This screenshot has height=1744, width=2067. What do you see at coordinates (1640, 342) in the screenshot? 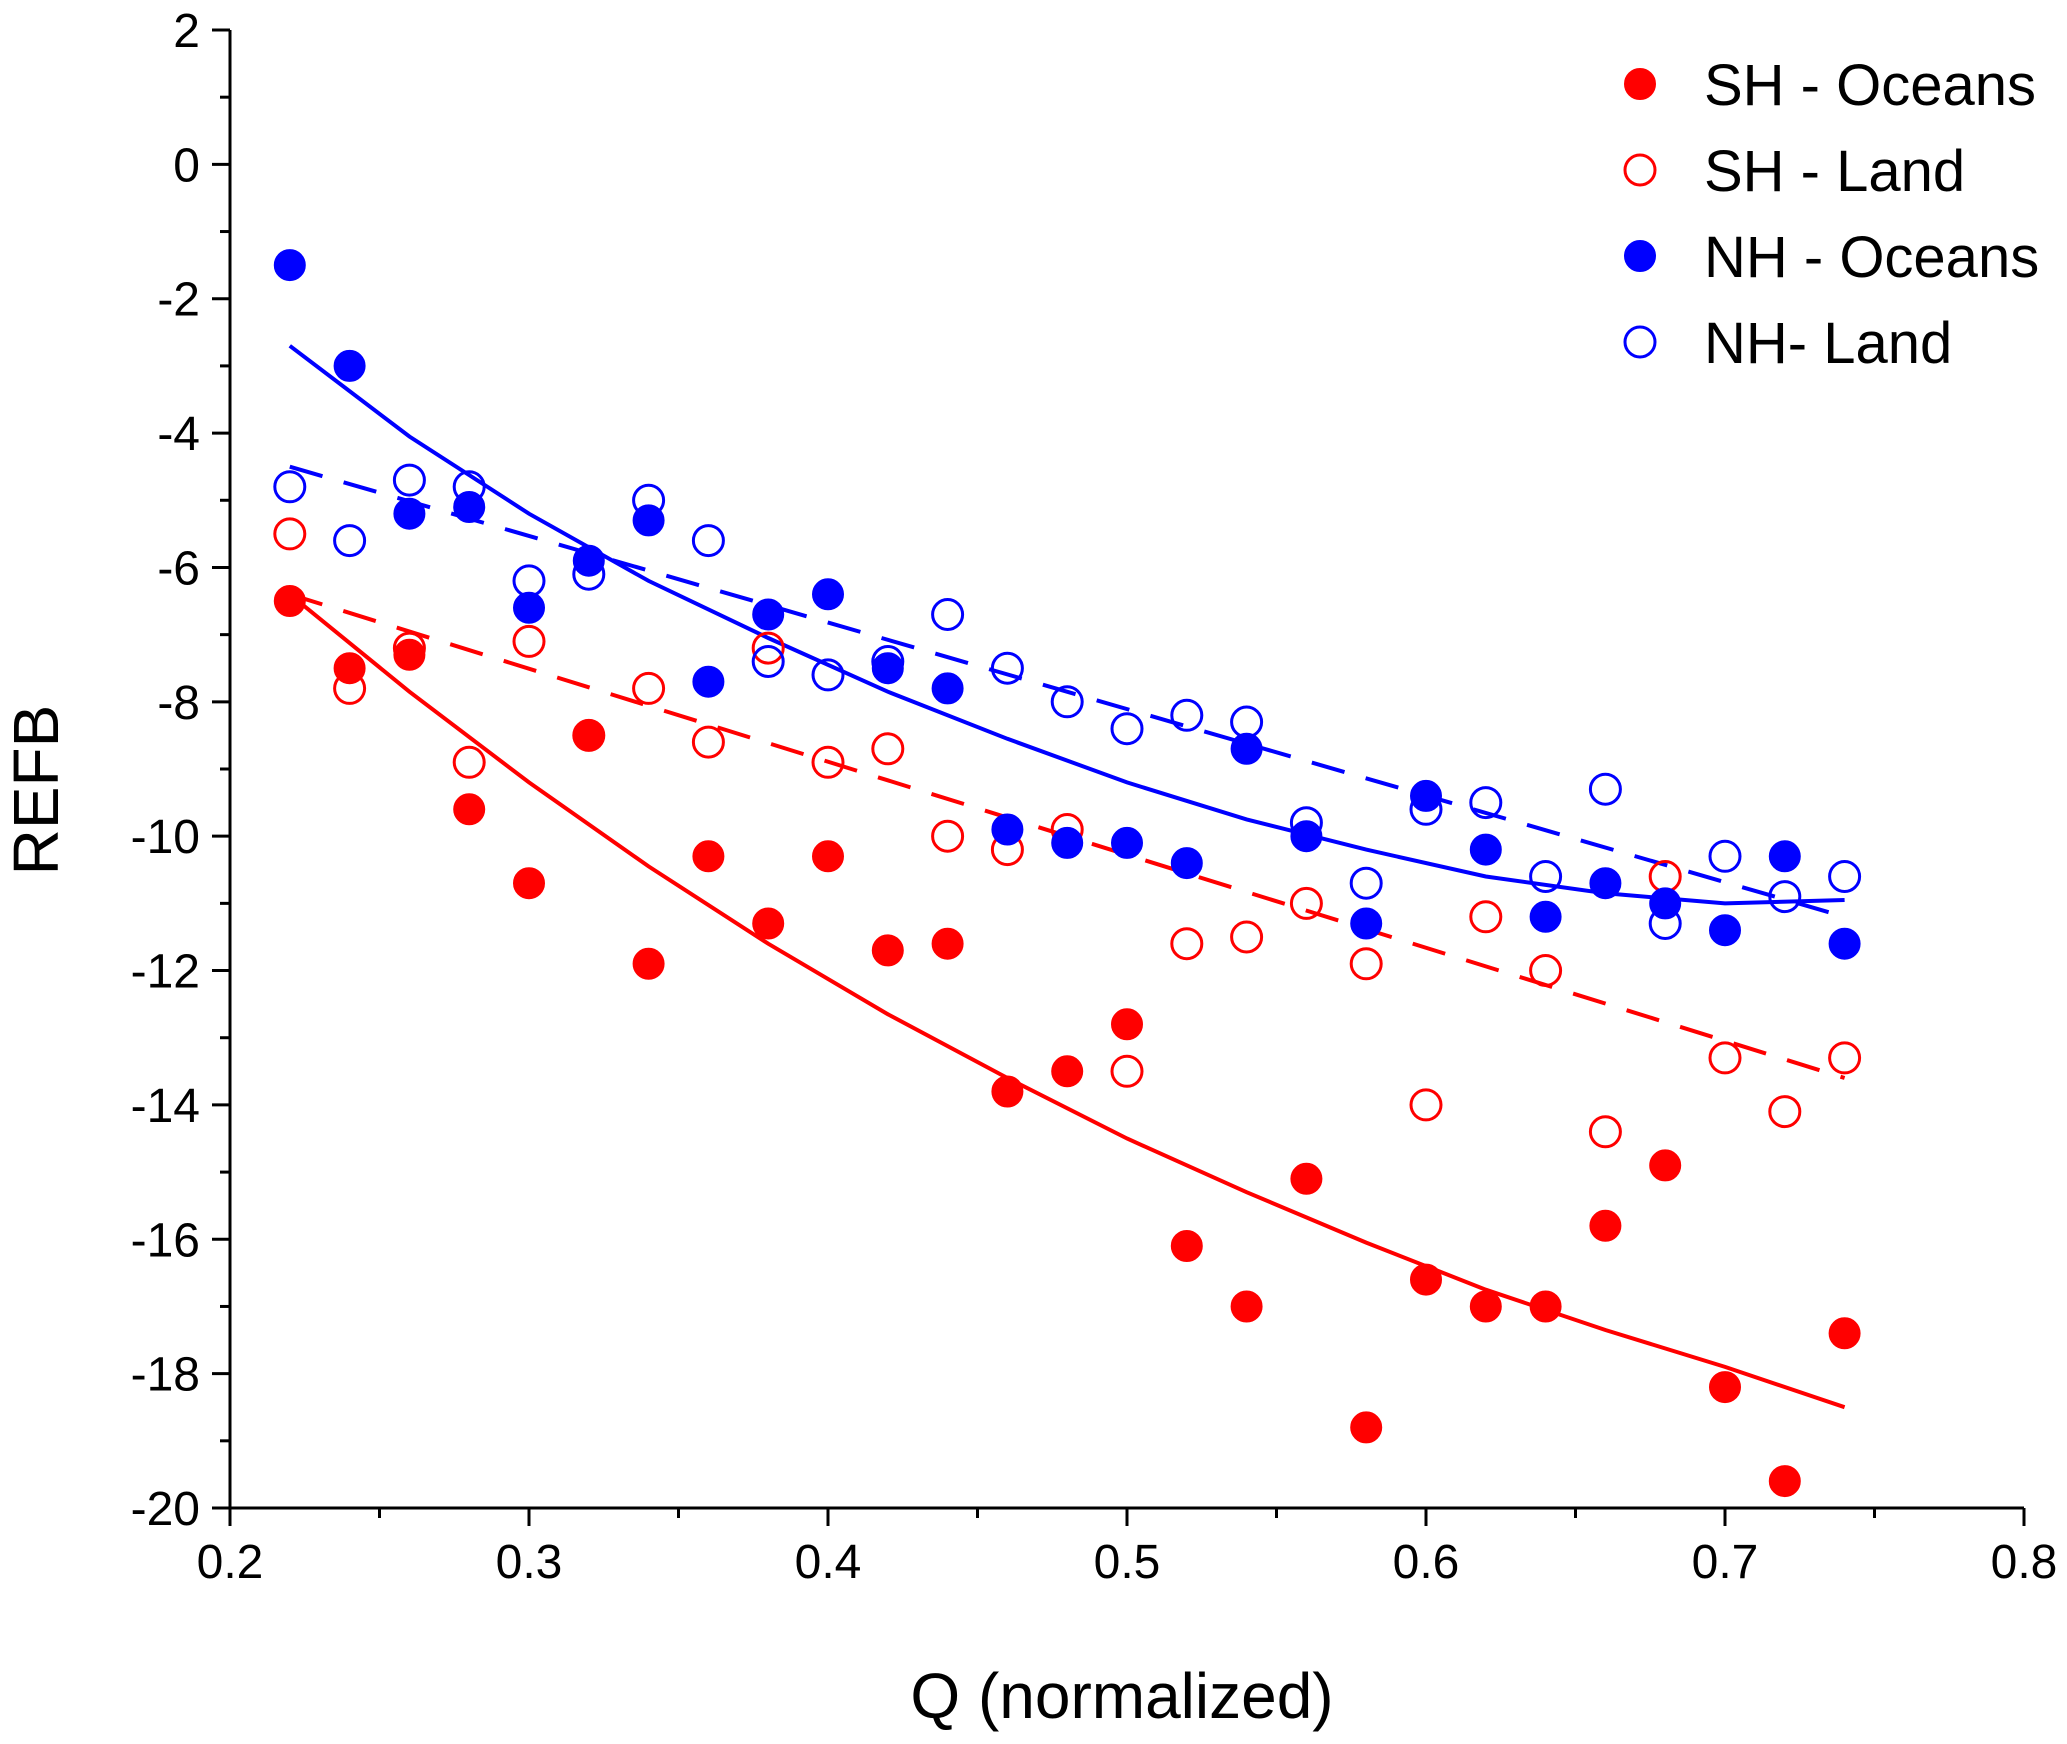
I see `legend-marker-nh-land` at bounding box center [1640, 342].